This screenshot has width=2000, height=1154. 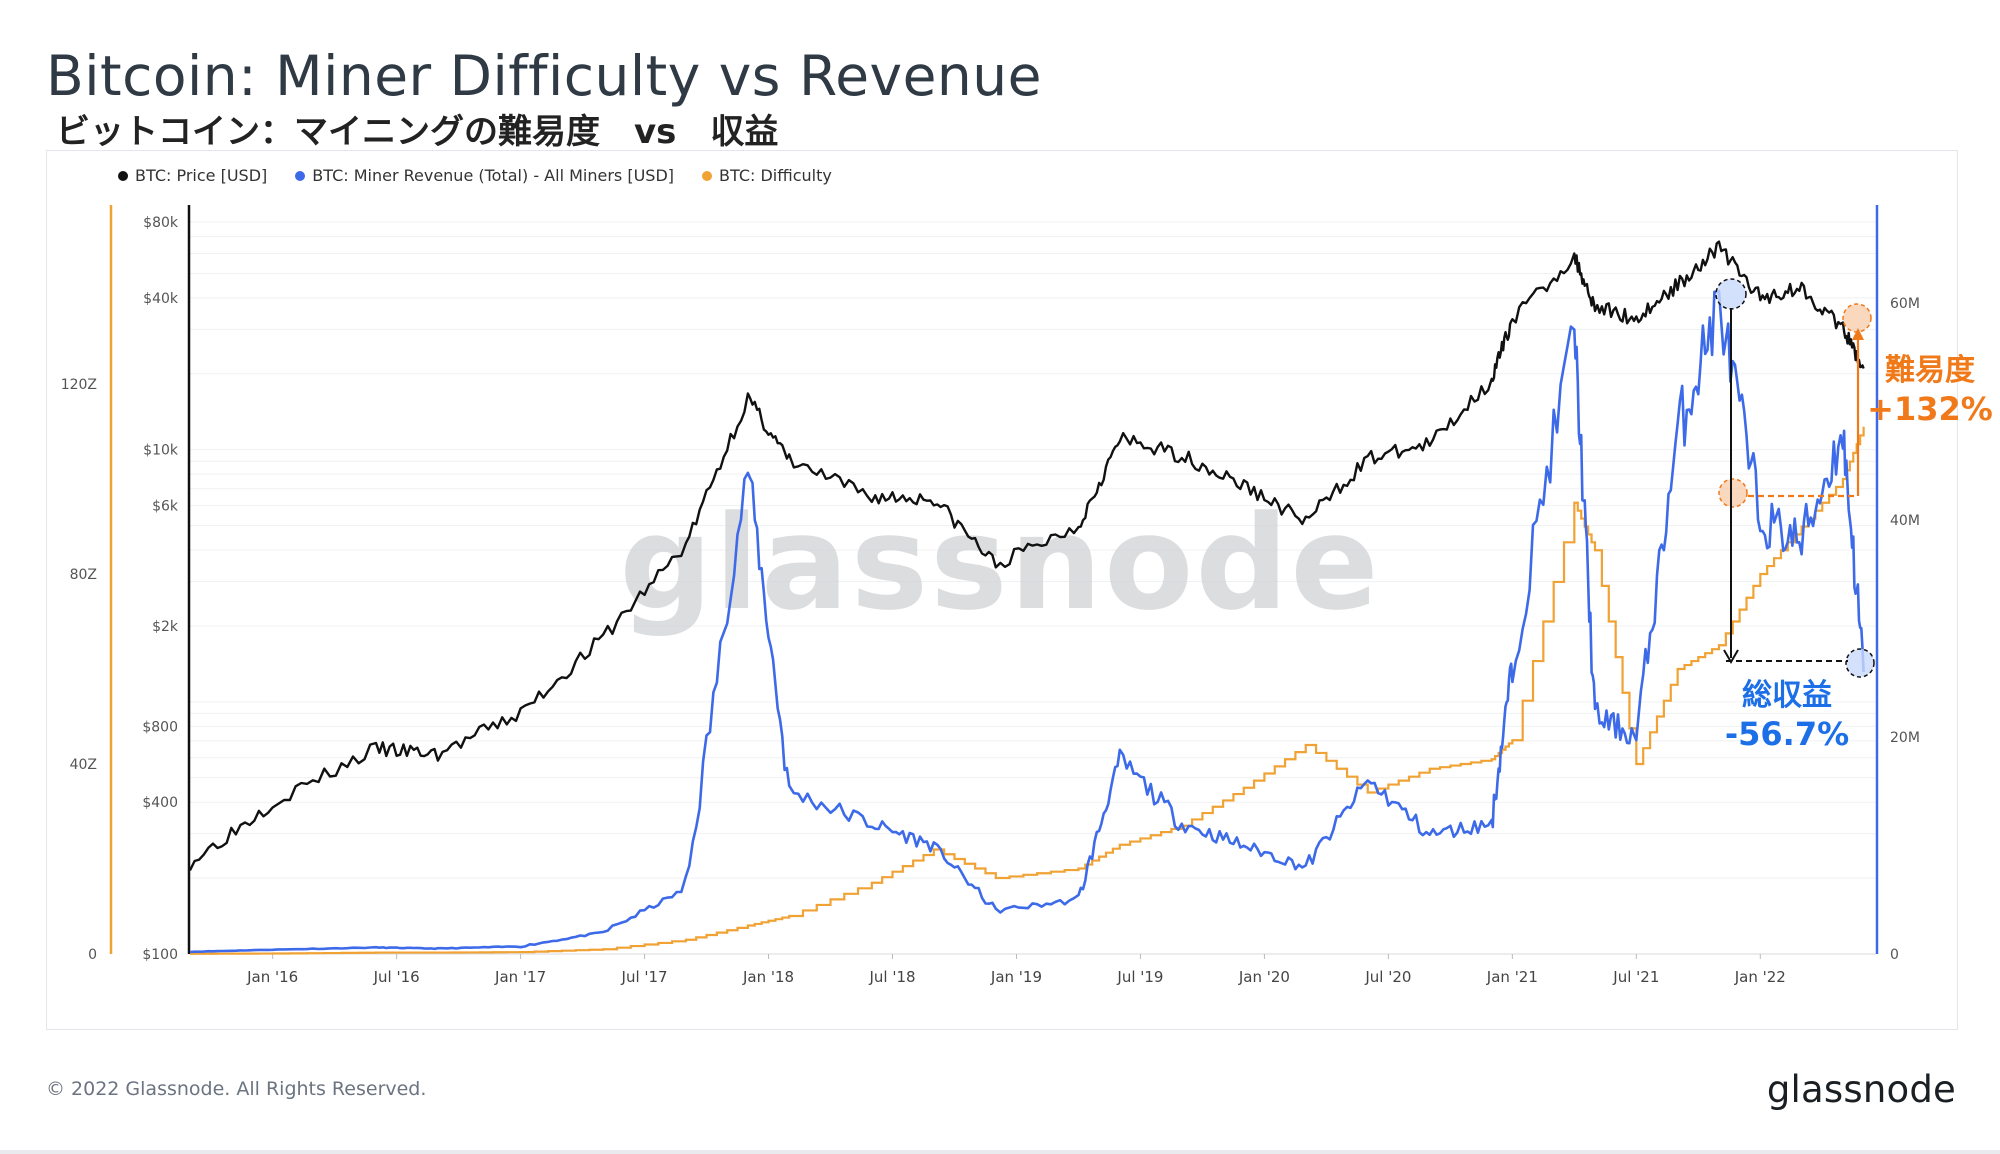 I want to click on revenue-tick-label: 20M, so click(x=1905, y=738).